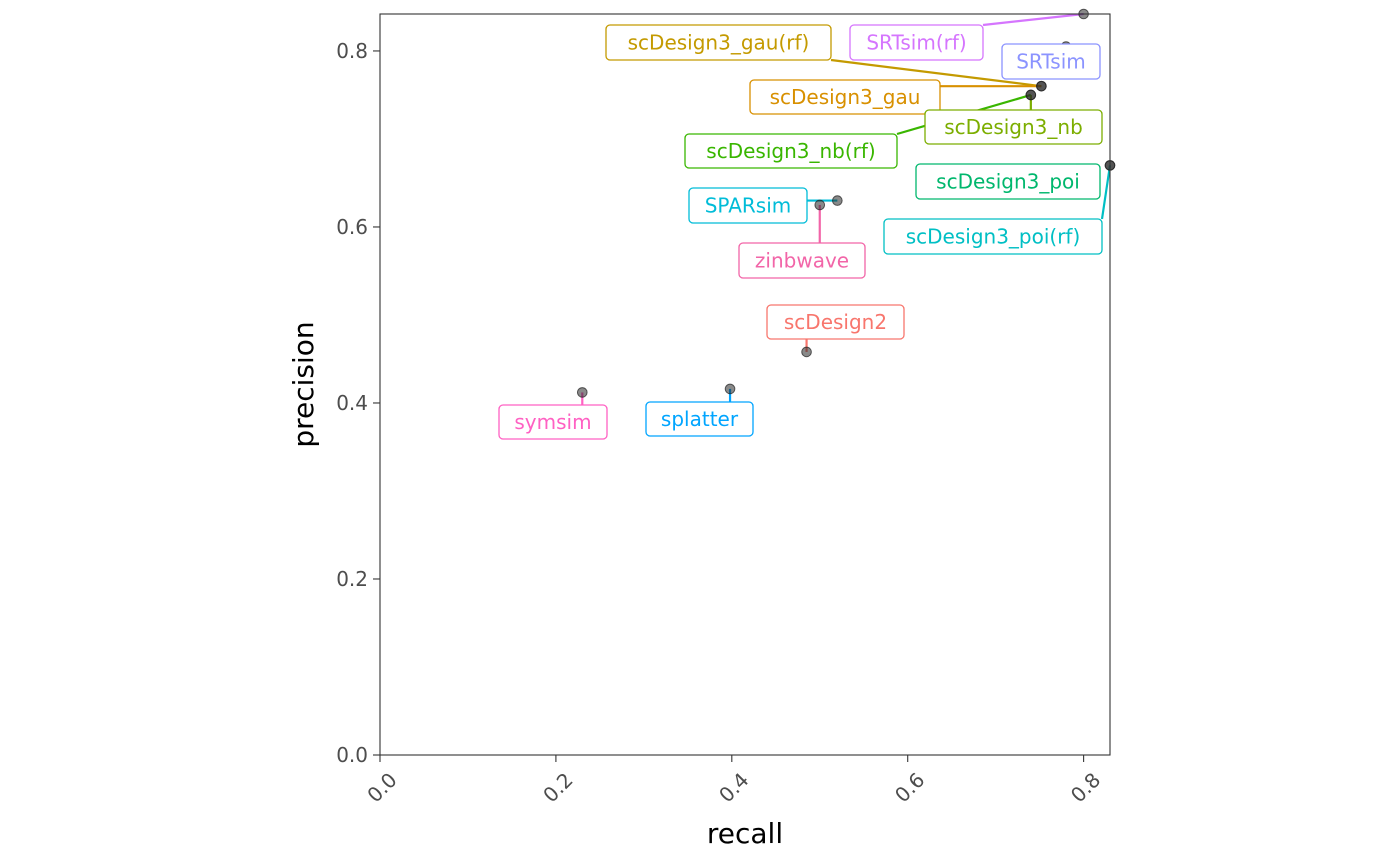 The width and height of the screenshot is (1400, 865). Describe the element at coordinates (352, 227) in the screenshot. I see `y-tick-label: 0.6` at that location.